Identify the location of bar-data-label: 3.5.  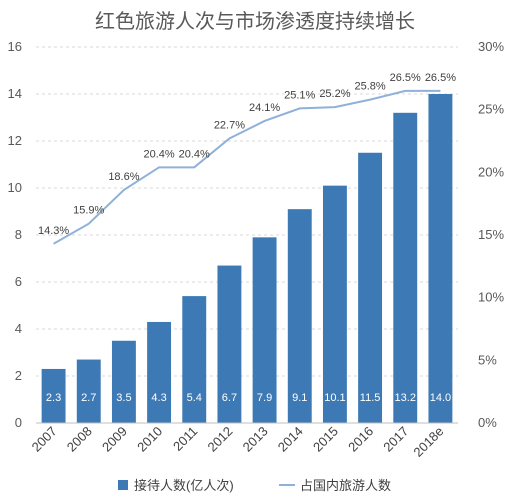
(123, 398).